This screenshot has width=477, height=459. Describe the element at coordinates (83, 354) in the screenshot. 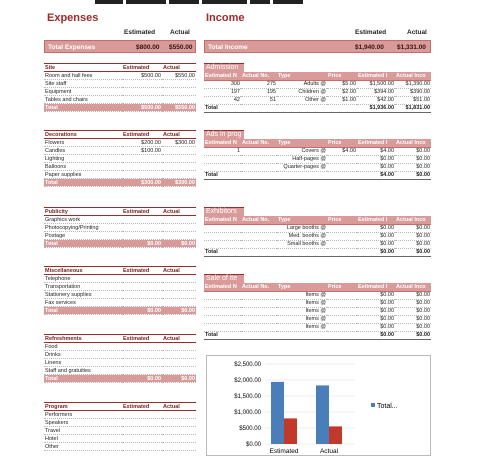

I see `table-cell: Drinks` at that location.